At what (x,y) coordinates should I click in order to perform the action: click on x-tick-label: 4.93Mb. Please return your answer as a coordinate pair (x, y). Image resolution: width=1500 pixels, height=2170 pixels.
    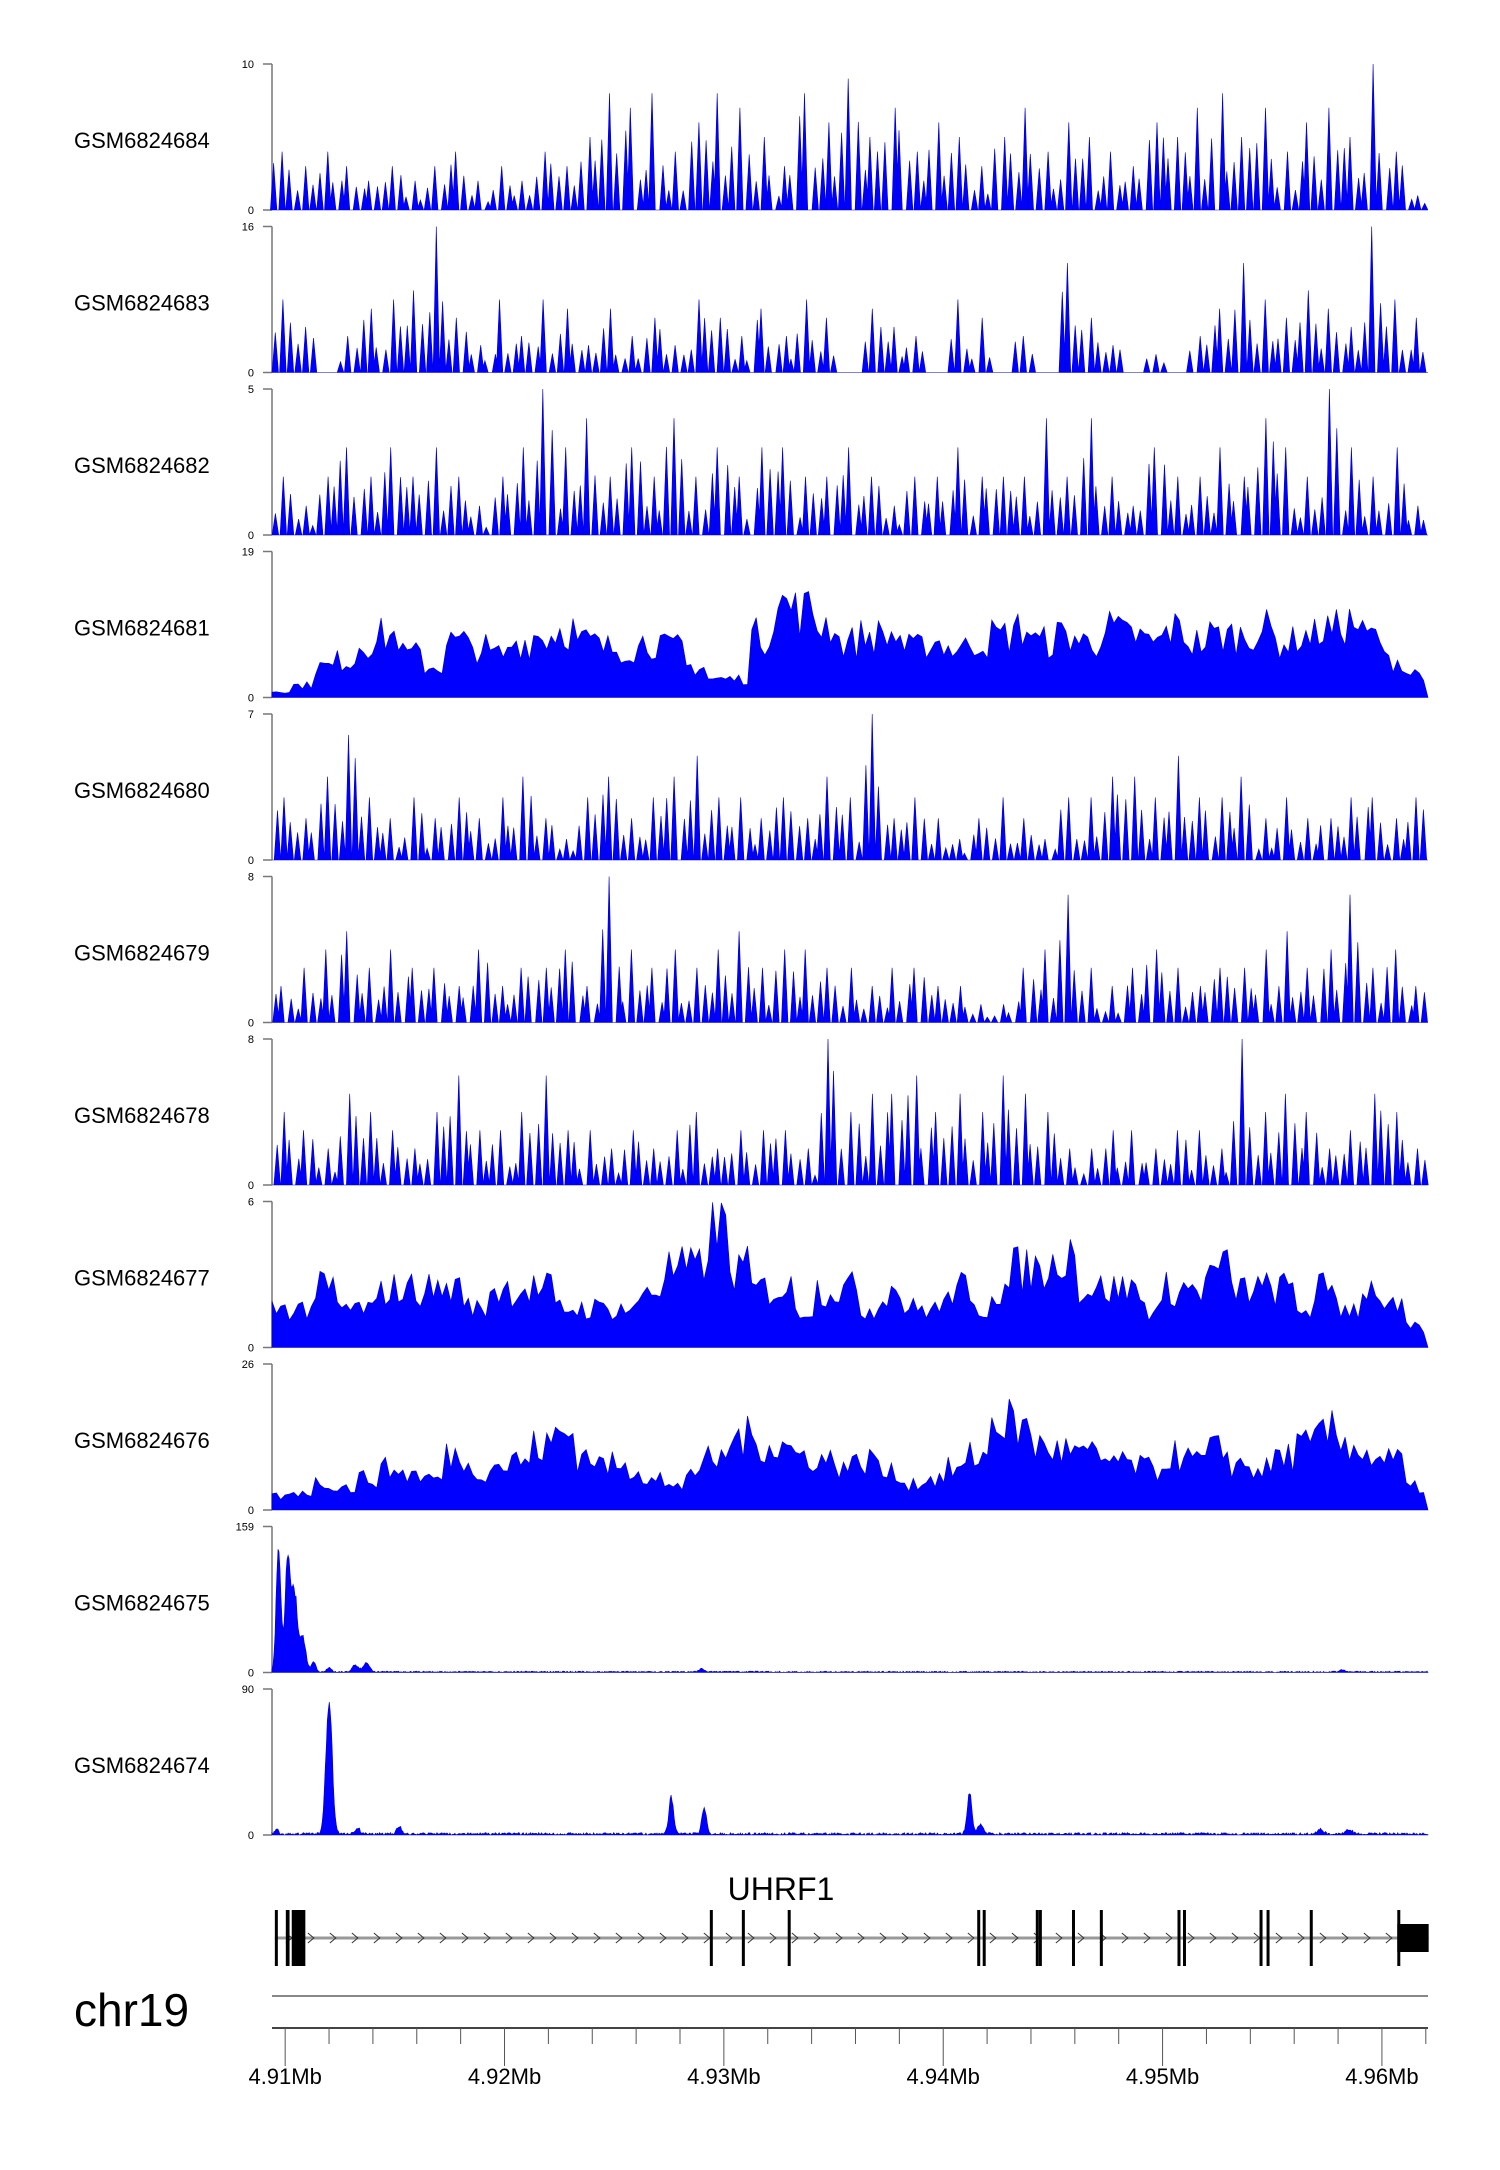
    Looking at the image, I should click on (723, 2076).